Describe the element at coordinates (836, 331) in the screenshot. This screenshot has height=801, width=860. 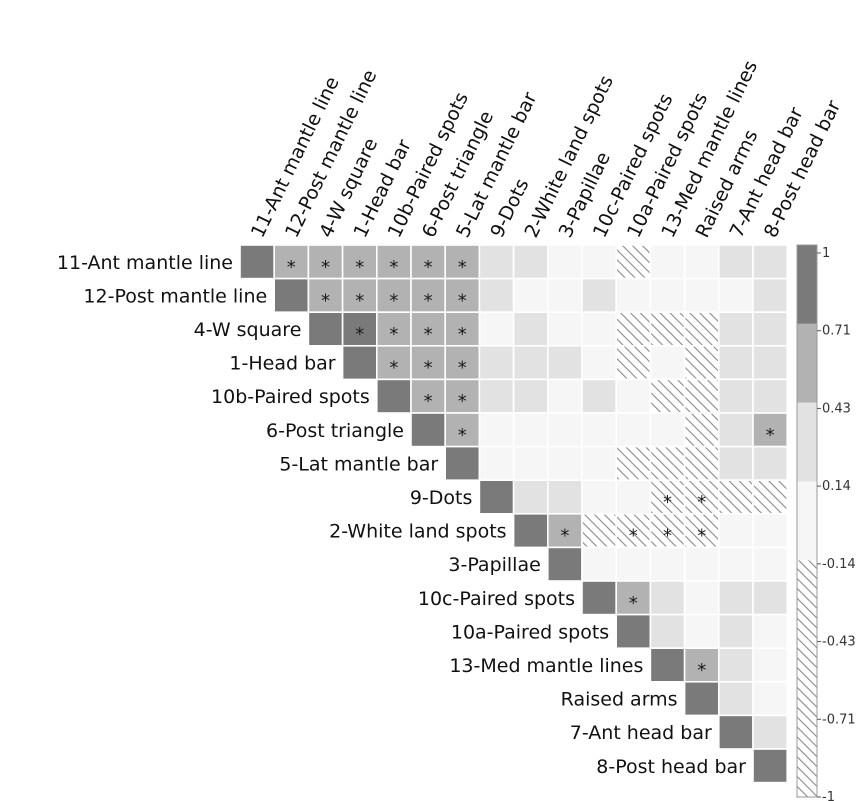
I see `colorbar-tick-label: 0.71` at that location.